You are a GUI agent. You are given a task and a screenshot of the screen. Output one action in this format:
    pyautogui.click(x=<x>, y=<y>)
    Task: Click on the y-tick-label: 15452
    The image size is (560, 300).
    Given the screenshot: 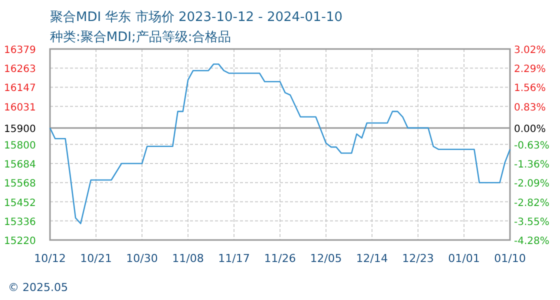 What is the action you would take?
    pyautogui.click(x=20, y=203)
    